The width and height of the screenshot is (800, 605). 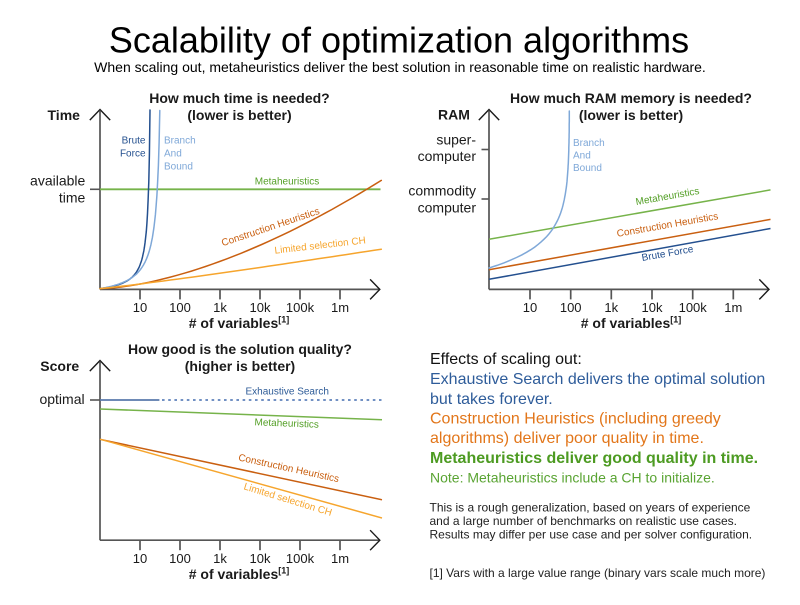 What do you see at coordinates (287, 392) in the screenshot?
I see `svg-text: Exhaustive Search` at bounding box center [287, 392].